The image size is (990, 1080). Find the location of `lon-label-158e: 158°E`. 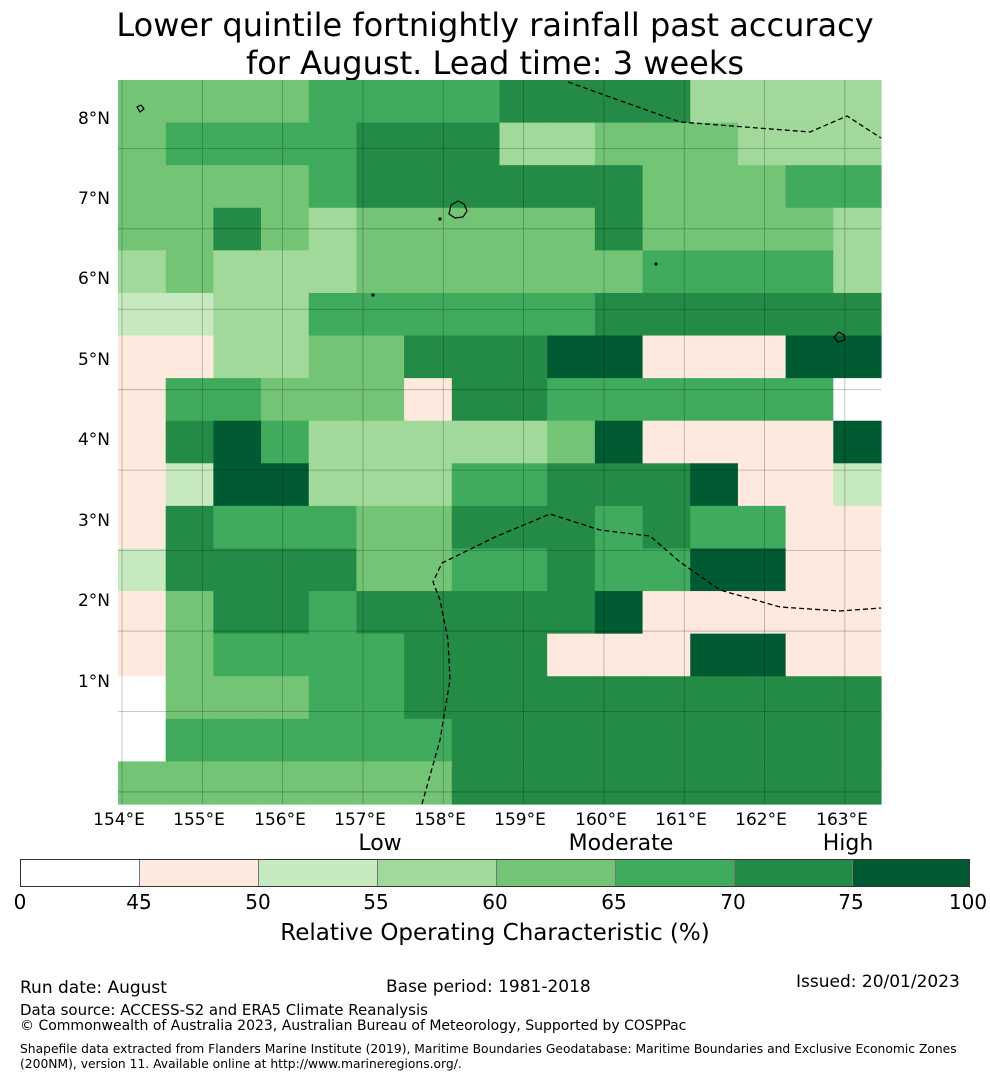

lon-label-158e: 158°E is located at coordinates (440, 820).